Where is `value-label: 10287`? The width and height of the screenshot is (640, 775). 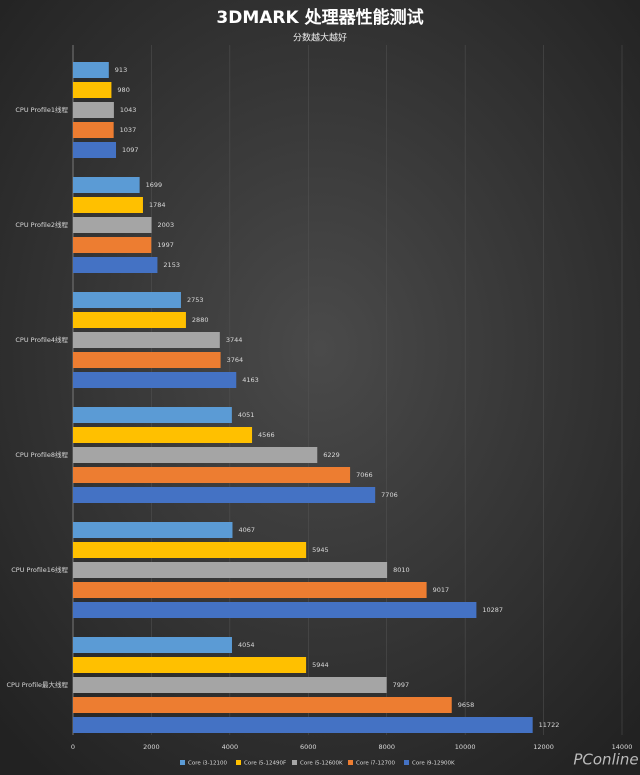
value-label: 10287 is located at coordinates (492, 610).